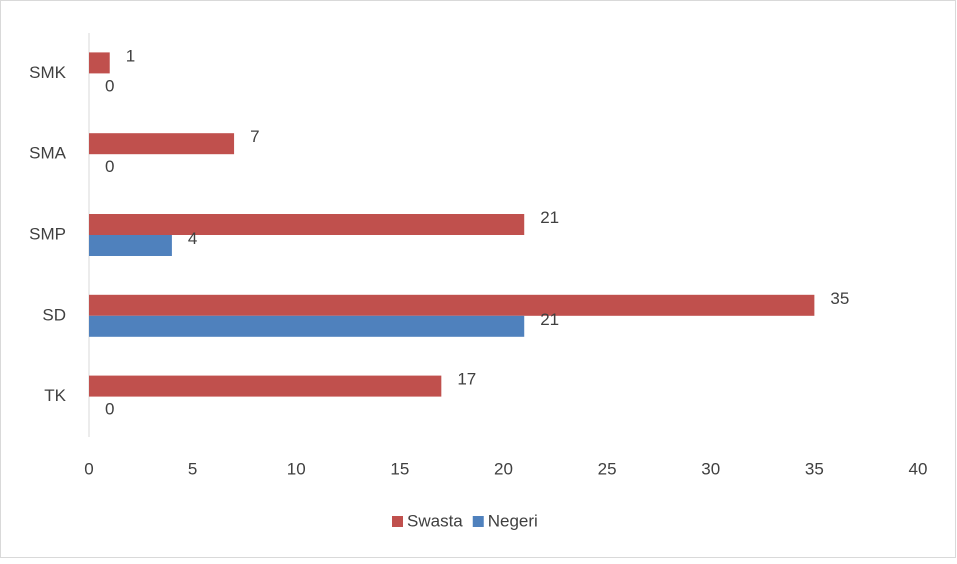 Image resolution: width=957 pixels, height=564 pixels. I want to click on data-label: 17, so click(466, 379).